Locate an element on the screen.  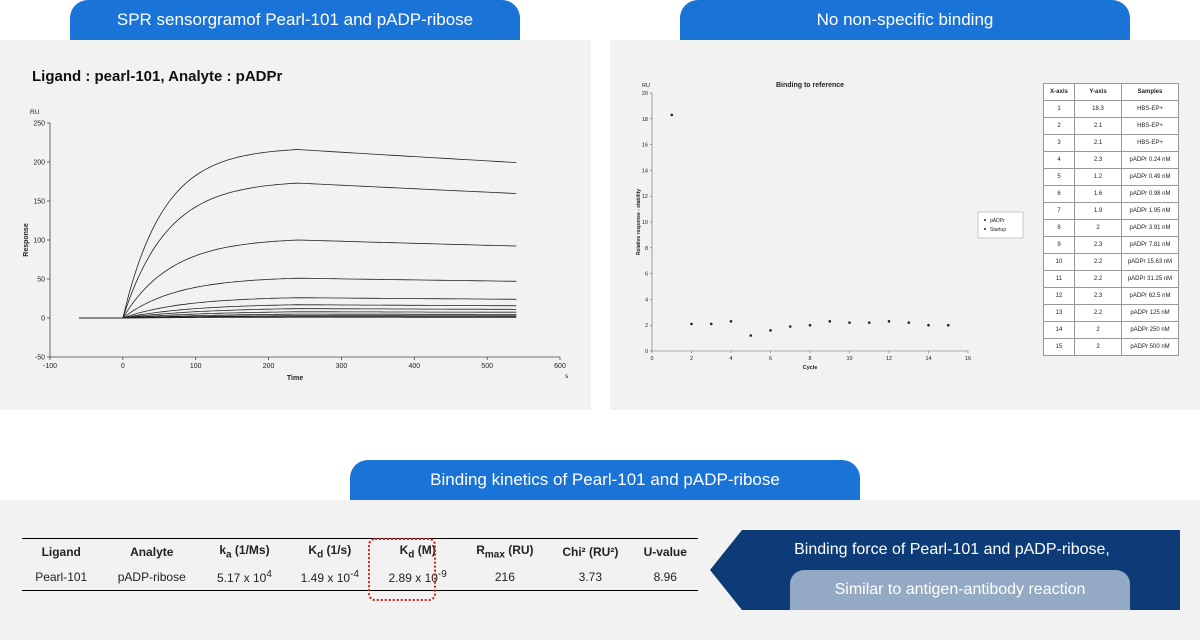
kd-highlight-box is located at coordinates (402, 569).